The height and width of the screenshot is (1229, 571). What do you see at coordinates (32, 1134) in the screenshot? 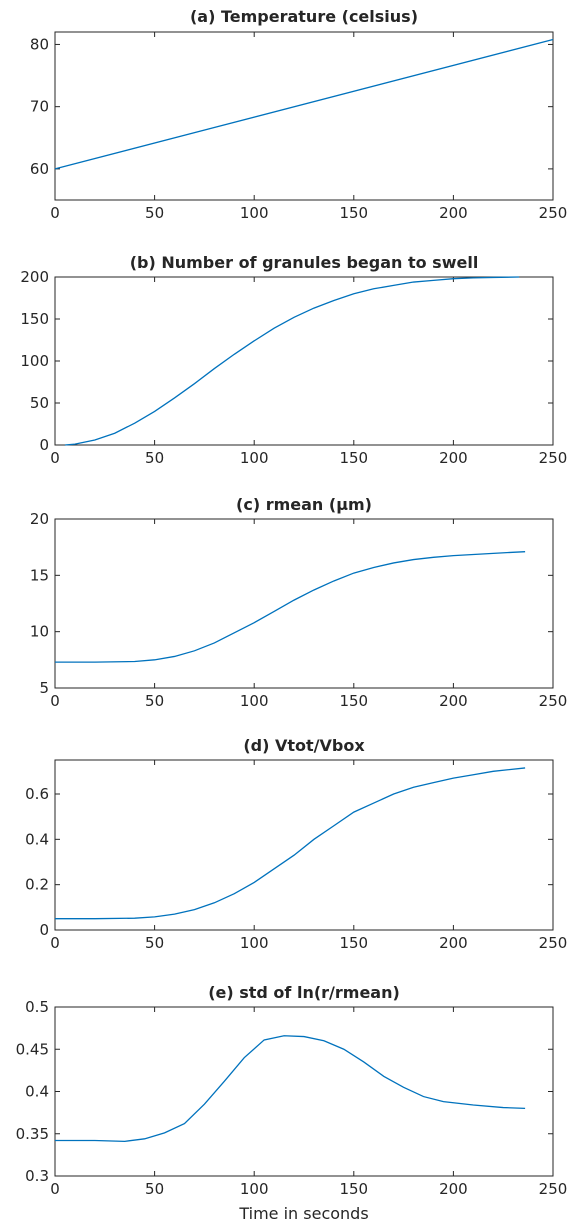
I see `chart-e-ytick-label: 0.35` at bounding box center [32, 1134].